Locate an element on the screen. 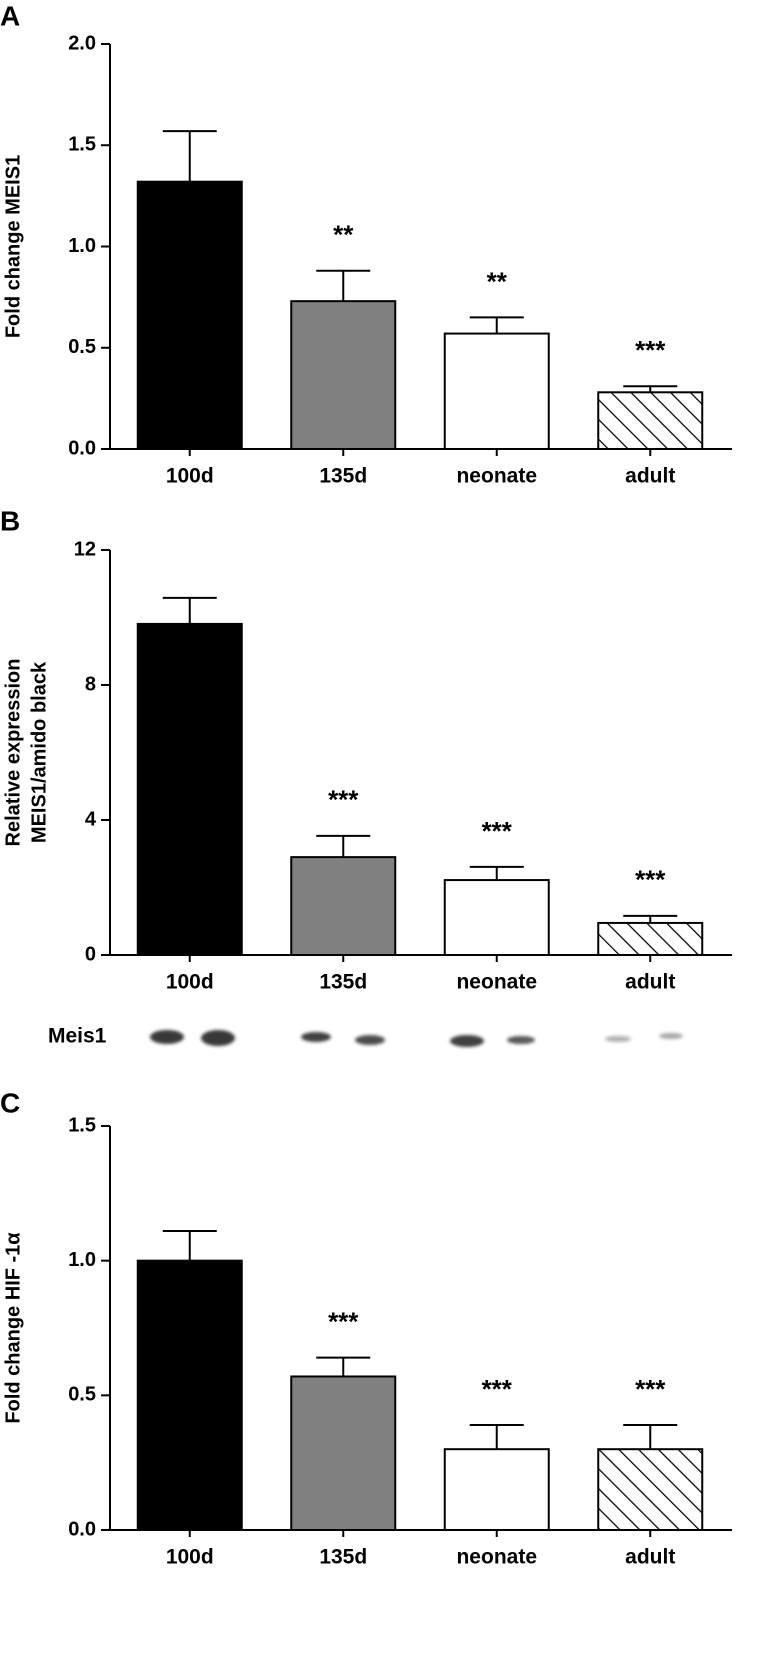 This screenshot has height=1673, width=777. y-axis-label: Fold change HIF -1α is located at coordinates (13, 1328).